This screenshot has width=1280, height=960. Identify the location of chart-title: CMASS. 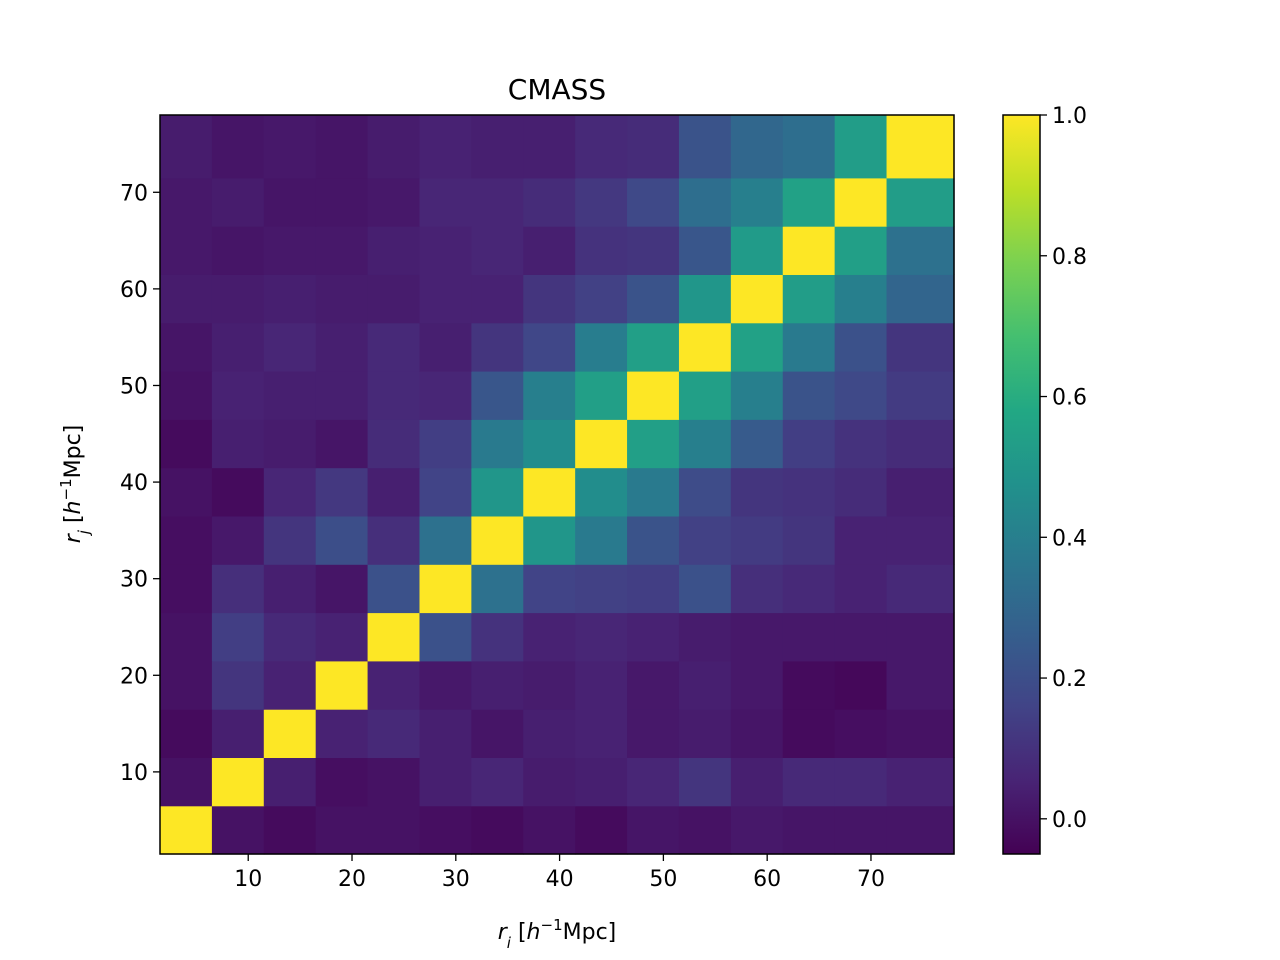
(557, 89).